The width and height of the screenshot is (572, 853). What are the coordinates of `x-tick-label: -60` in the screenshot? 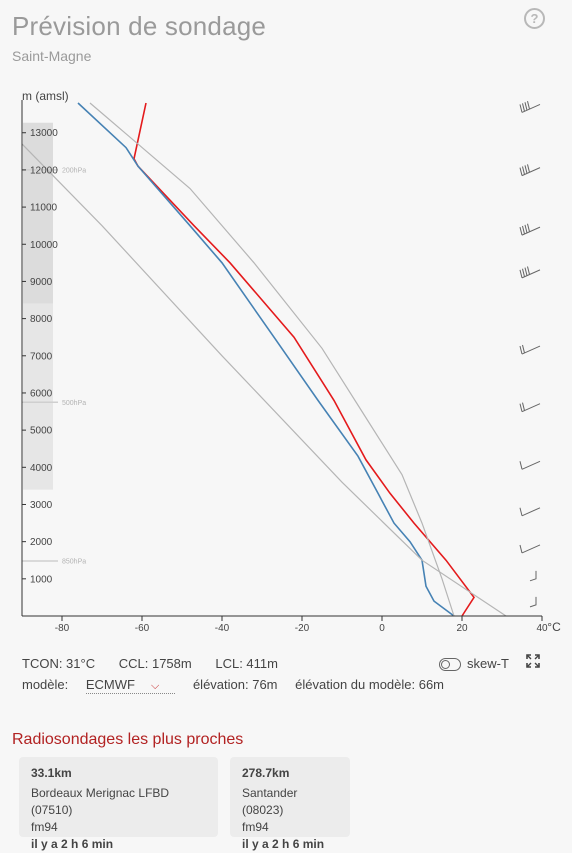 It's located at (142, 628).